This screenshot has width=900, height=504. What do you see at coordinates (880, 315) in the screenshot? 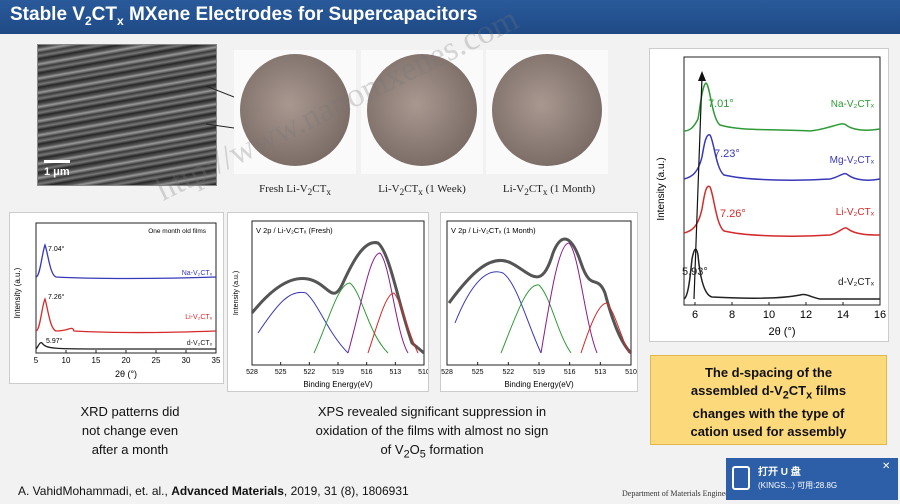
I see `x-tick-label: 16` at bounding box center [880, 315].